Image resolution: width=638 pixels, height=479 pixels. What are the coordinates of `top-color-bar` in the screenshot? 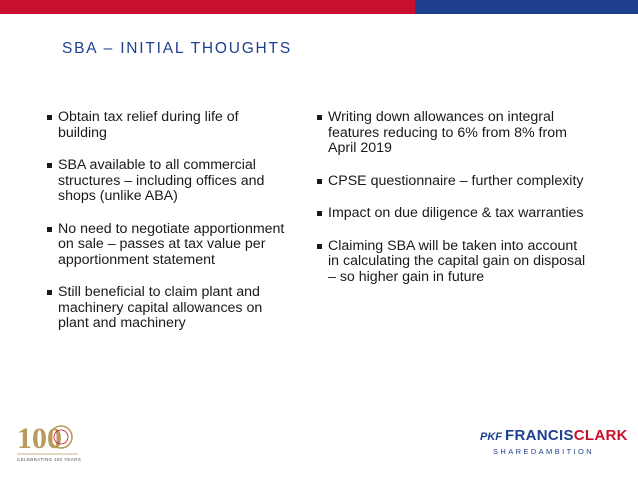 It's located at (319, 7).